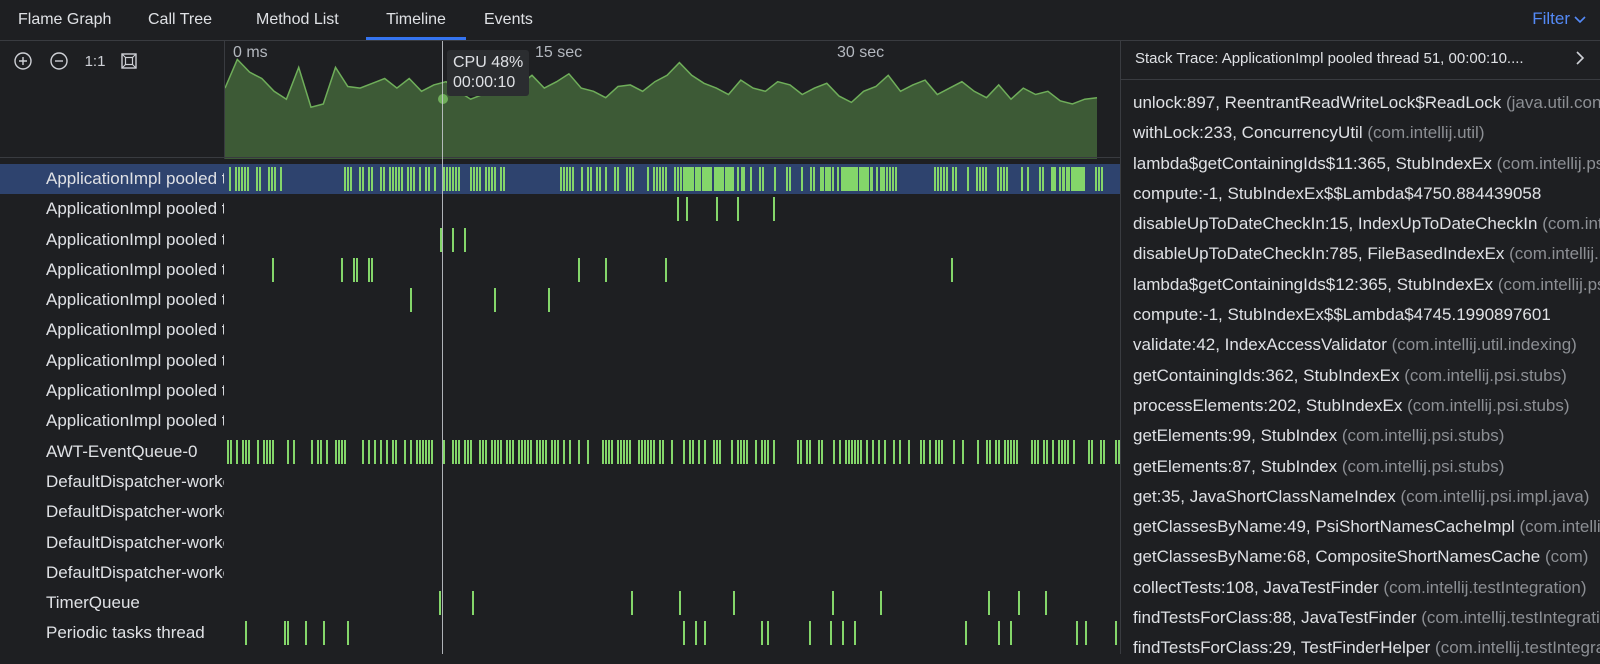 The width and height of the screenshot is (1600, 664). Describe the element at coordinates (1559, 527) in the screenshot. I see `frame-package: (com.intellij)` at that location.